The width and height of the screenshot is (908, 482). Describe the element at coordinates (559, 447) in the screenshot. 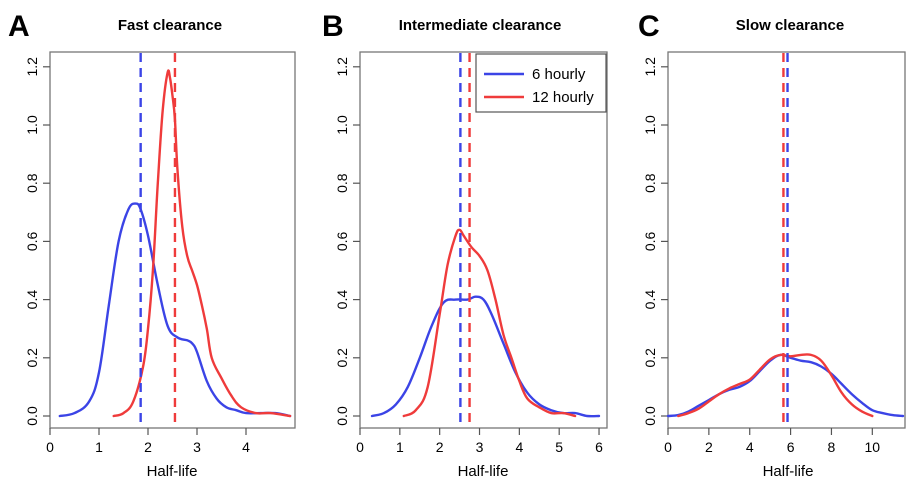

I see `x-tick-label: 5` at that location.